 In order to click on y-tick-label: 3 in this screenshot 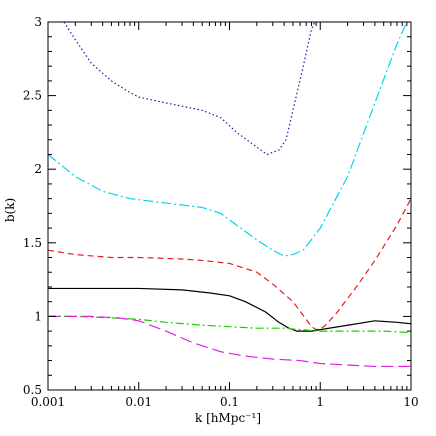, I will do `click(38, 22)`.